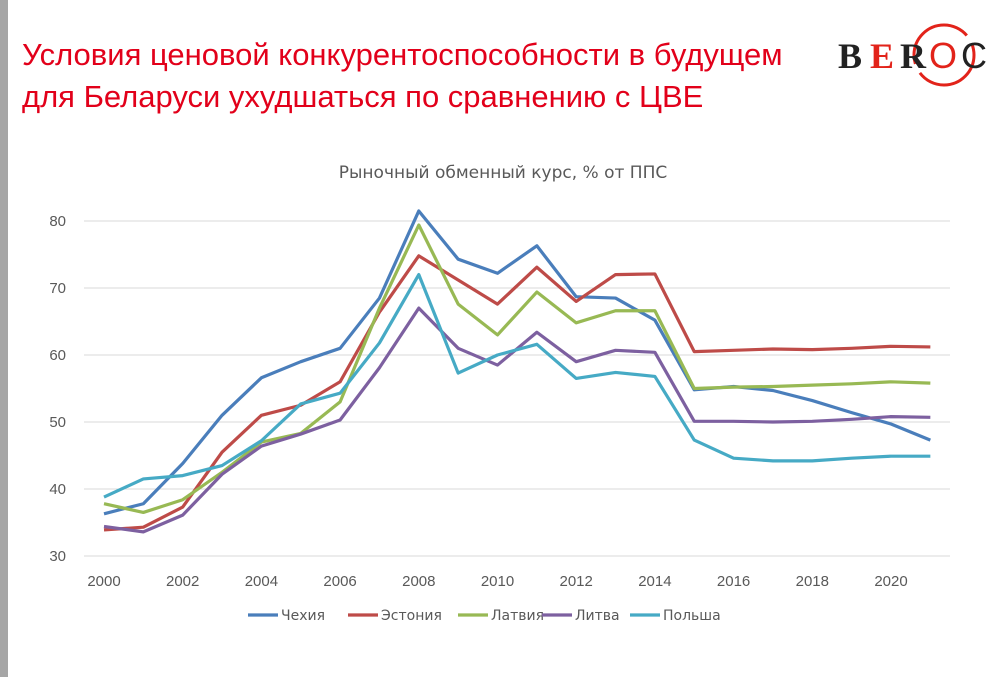 The height and width of the screenshot is (677, 1004). What do you see at coordinates (261, 581) in the screenshot?
I see `x-tick-label: 2004` at bounding box center [261, 581].